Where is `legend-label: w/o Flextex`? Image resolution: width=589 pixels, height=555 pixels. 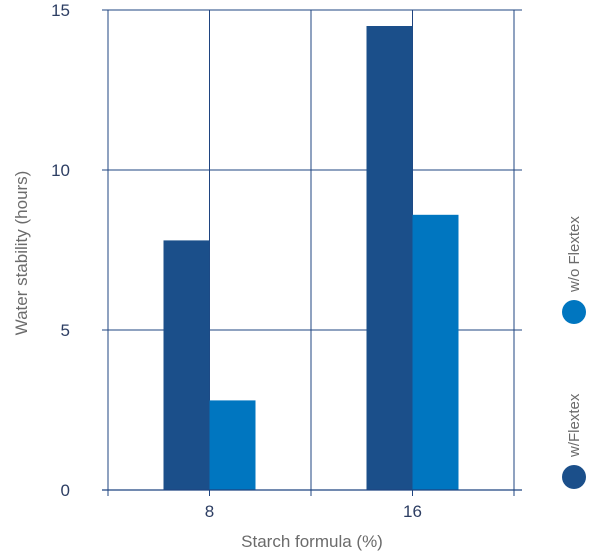 legend-label: w/o Flextex is located at coordinates (574, 254).